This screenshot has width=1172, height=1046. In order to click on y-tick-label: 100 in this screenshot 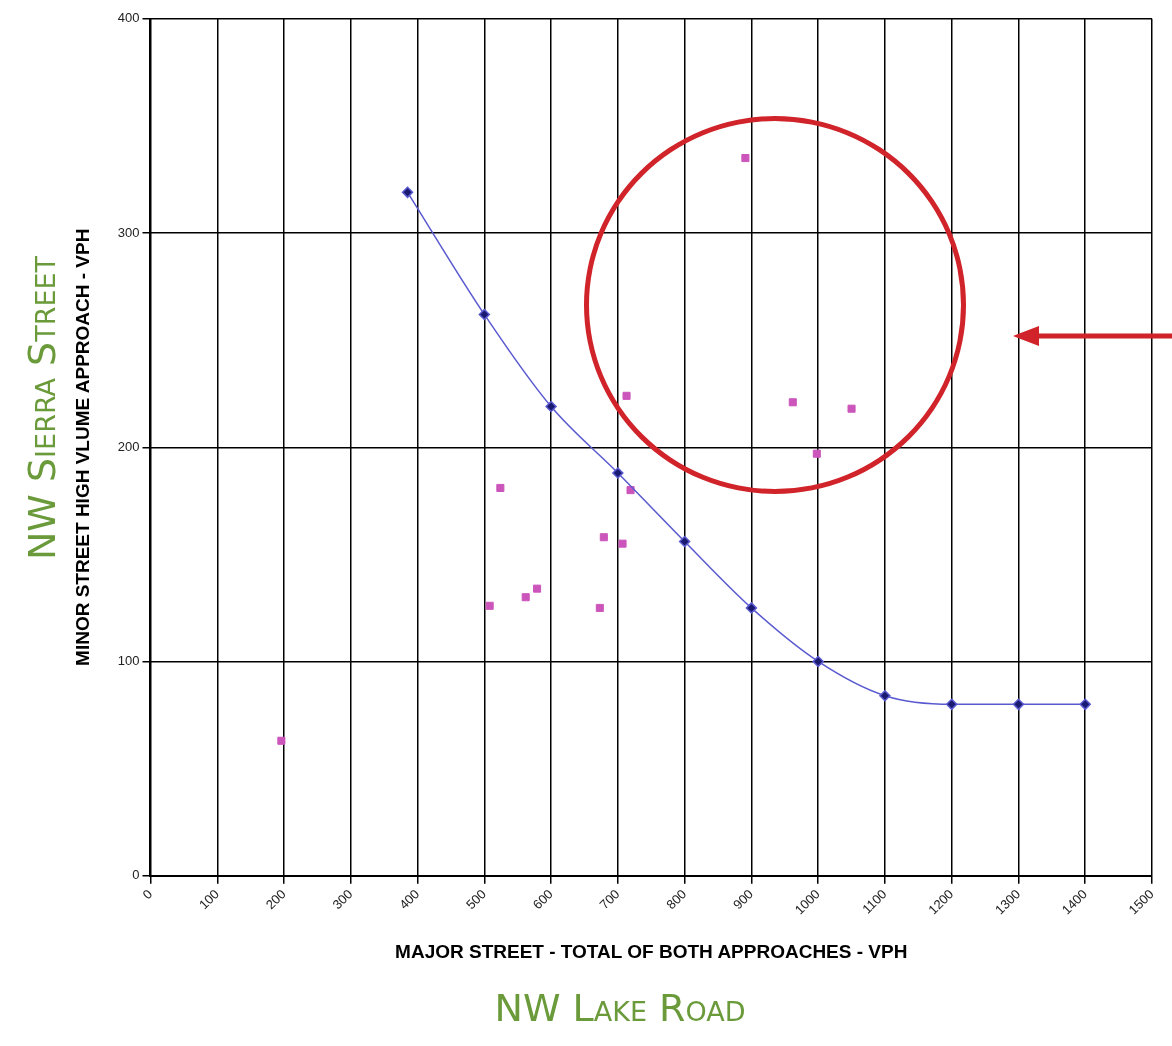, I will do `click(128, 661)`.